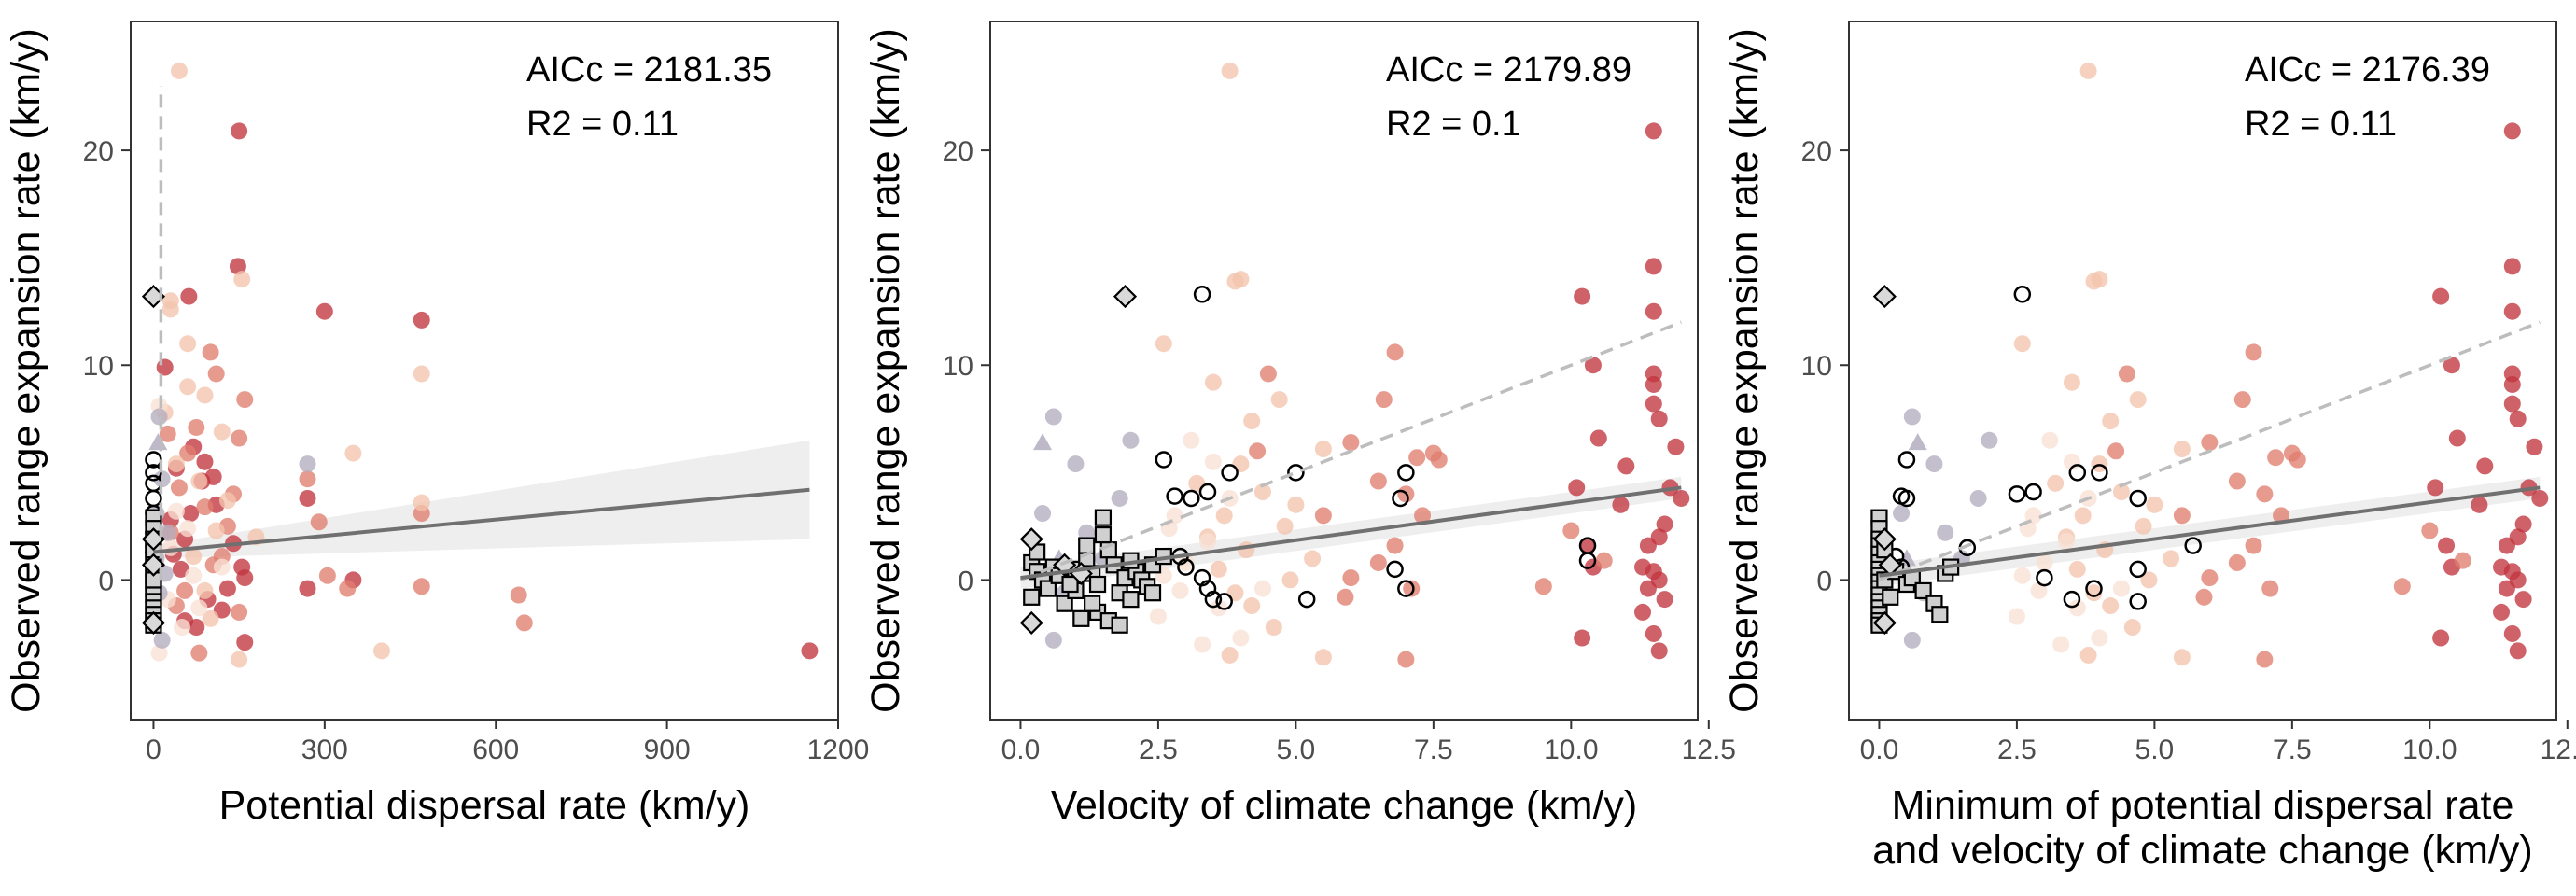  Describe the element at coordinates (667, 750) in the screenshot. I see `x-tick-label: 900` at that location.